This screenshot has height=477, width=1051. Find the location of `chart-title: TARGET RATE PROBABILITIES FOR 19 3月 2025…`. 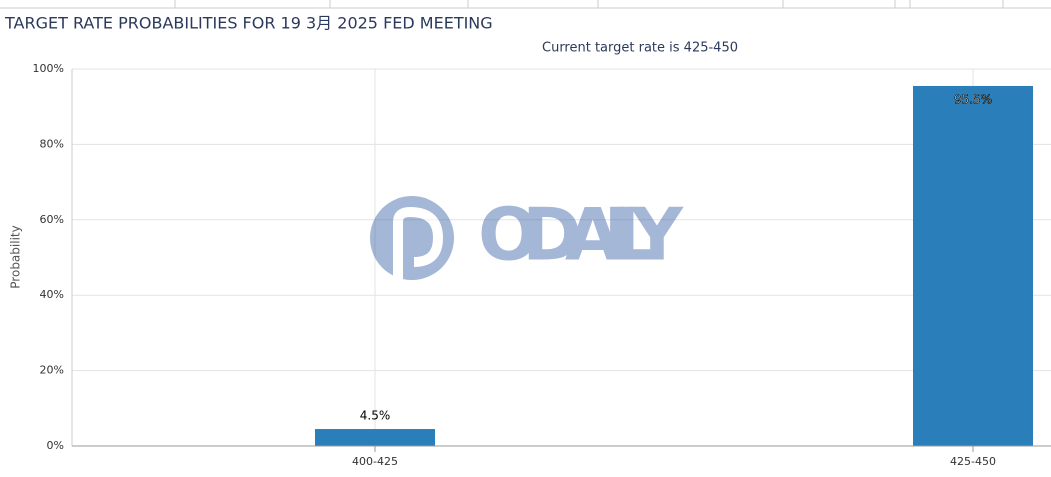

chart-title: TARGET RATE PROBABILITIES FOR 19 3月 2025… is located at coordinates (248, 23).